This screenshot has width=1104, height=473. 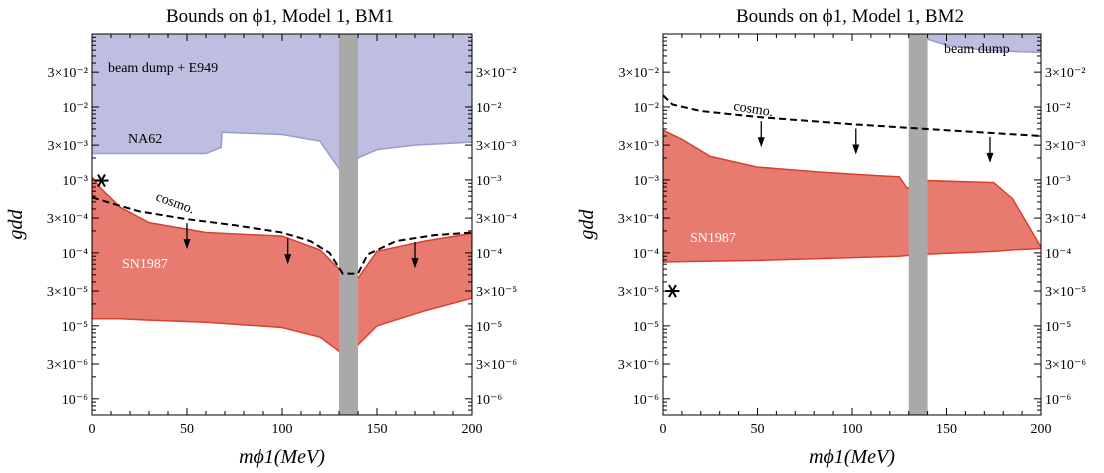 What do you see at coordinates (163, 68) in the screenshot?
I see `annotation-beam-dump: beam dump + E949` at bounding box center [163, 68].